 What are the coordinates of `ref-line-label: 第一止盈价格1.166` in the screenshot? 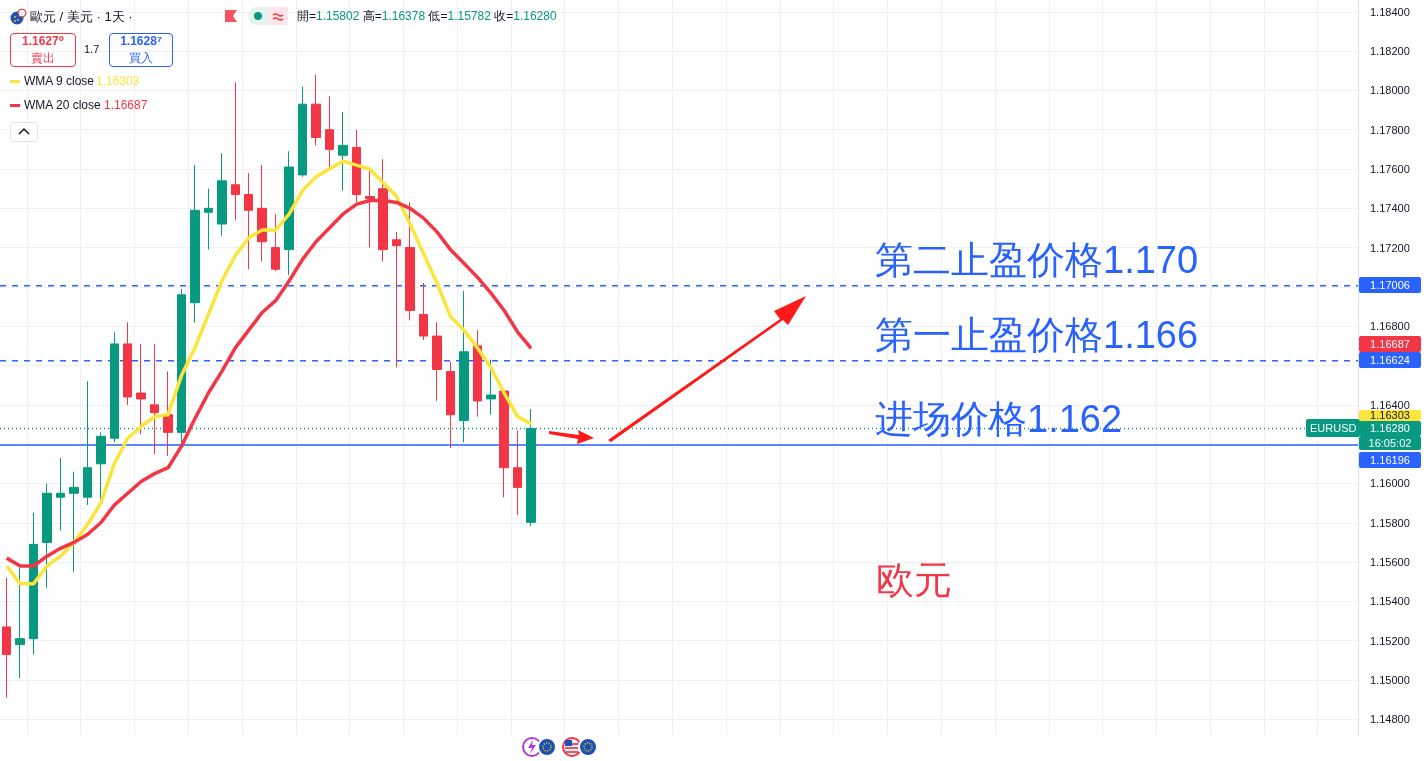 It's located at (1037, 334).